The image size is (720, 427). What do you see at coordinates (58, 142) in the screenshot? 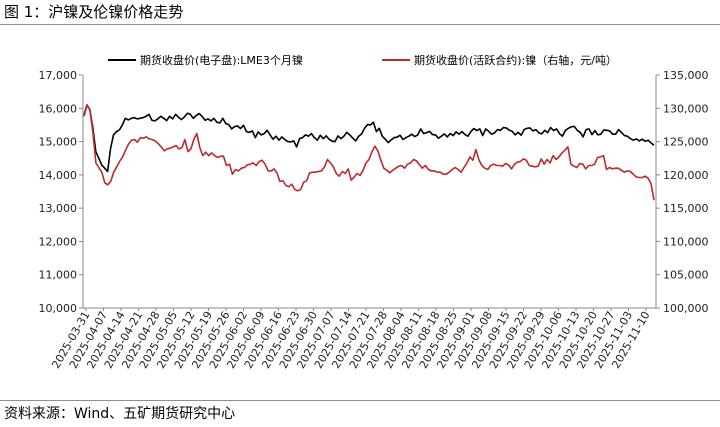
I see `left-tick-label: 15,000` at bounding box center [58, 142].